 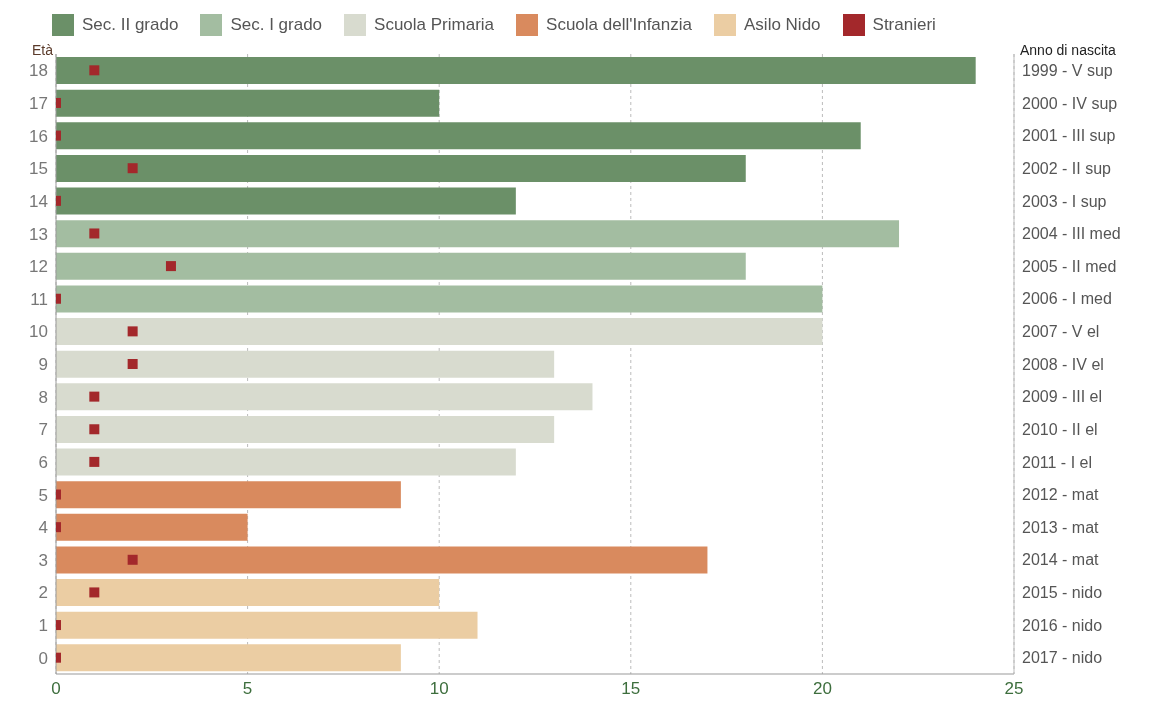 What do you see at coordinates (38, 136) in the screenshot?
I see `y-tick-label: 16` at bounding box center [38, 136].